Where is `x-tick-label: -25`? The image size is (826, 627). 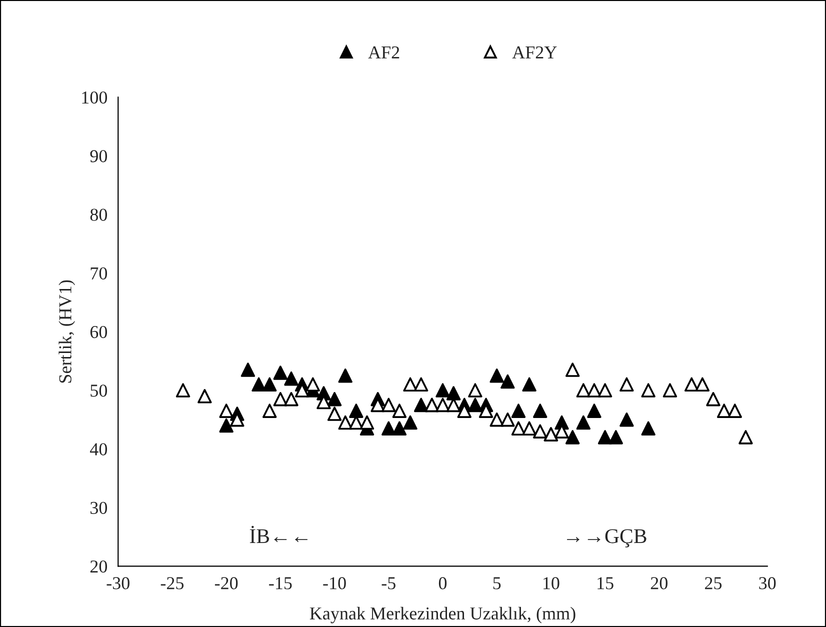
x-tick-label: -25 is located at coordinates (172, 583).